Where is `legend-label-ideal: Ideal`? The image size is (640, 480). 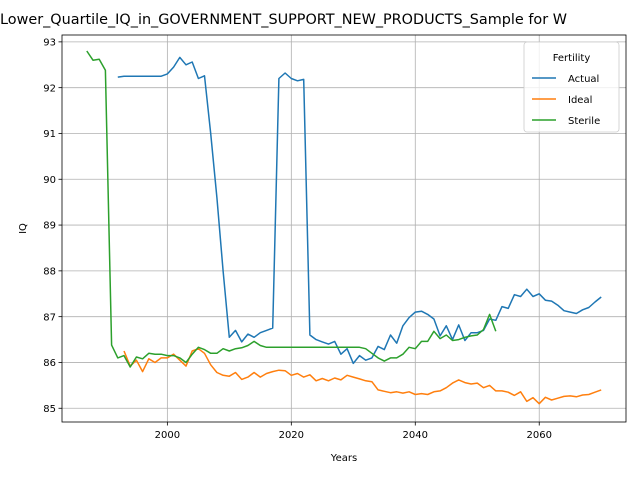 legend-label-ideal: Ideal is located at coordinates (580, 100).